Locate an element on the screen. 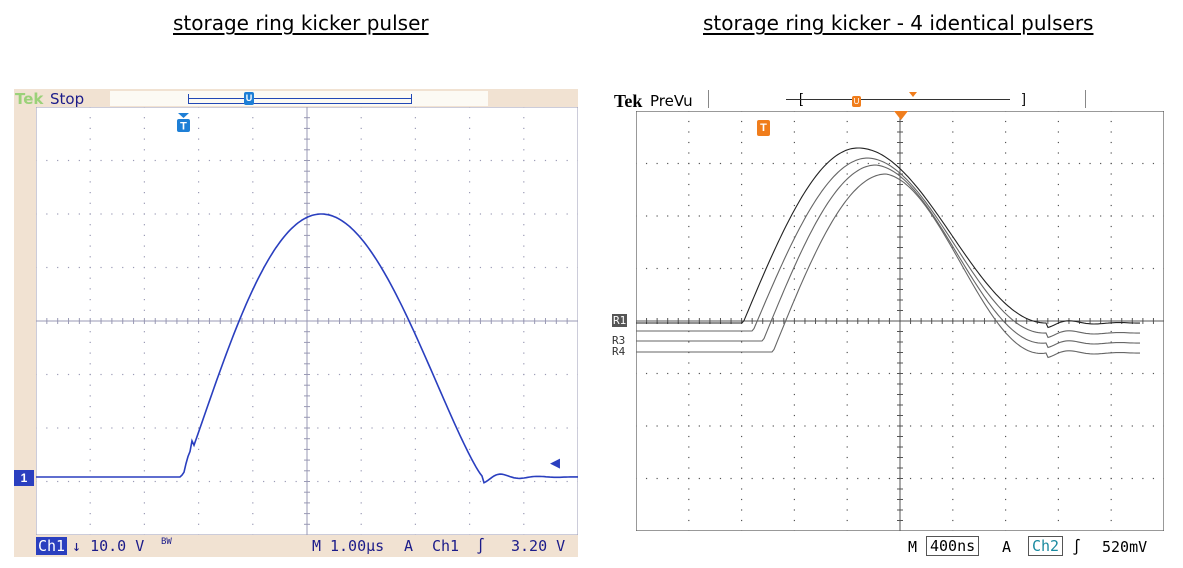  trigger-level-arrow-icon: ◀ is located at coordinates (555, 462).